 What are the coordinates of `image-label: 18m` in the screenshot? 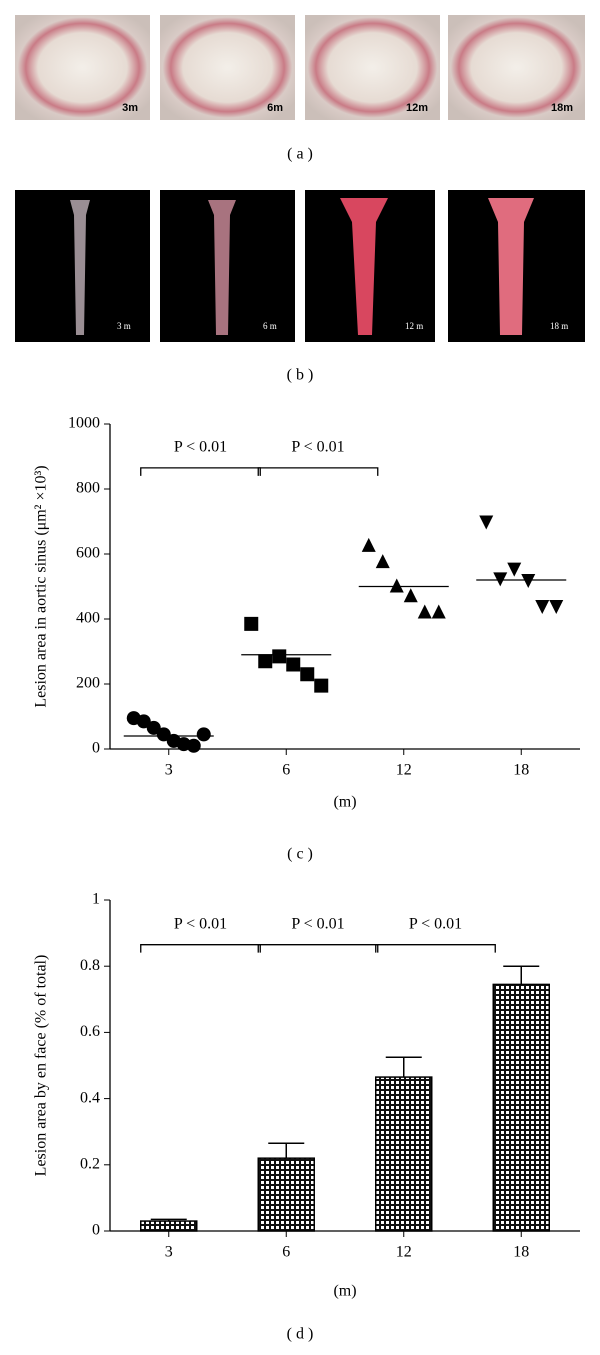 It's located at (562, 108).